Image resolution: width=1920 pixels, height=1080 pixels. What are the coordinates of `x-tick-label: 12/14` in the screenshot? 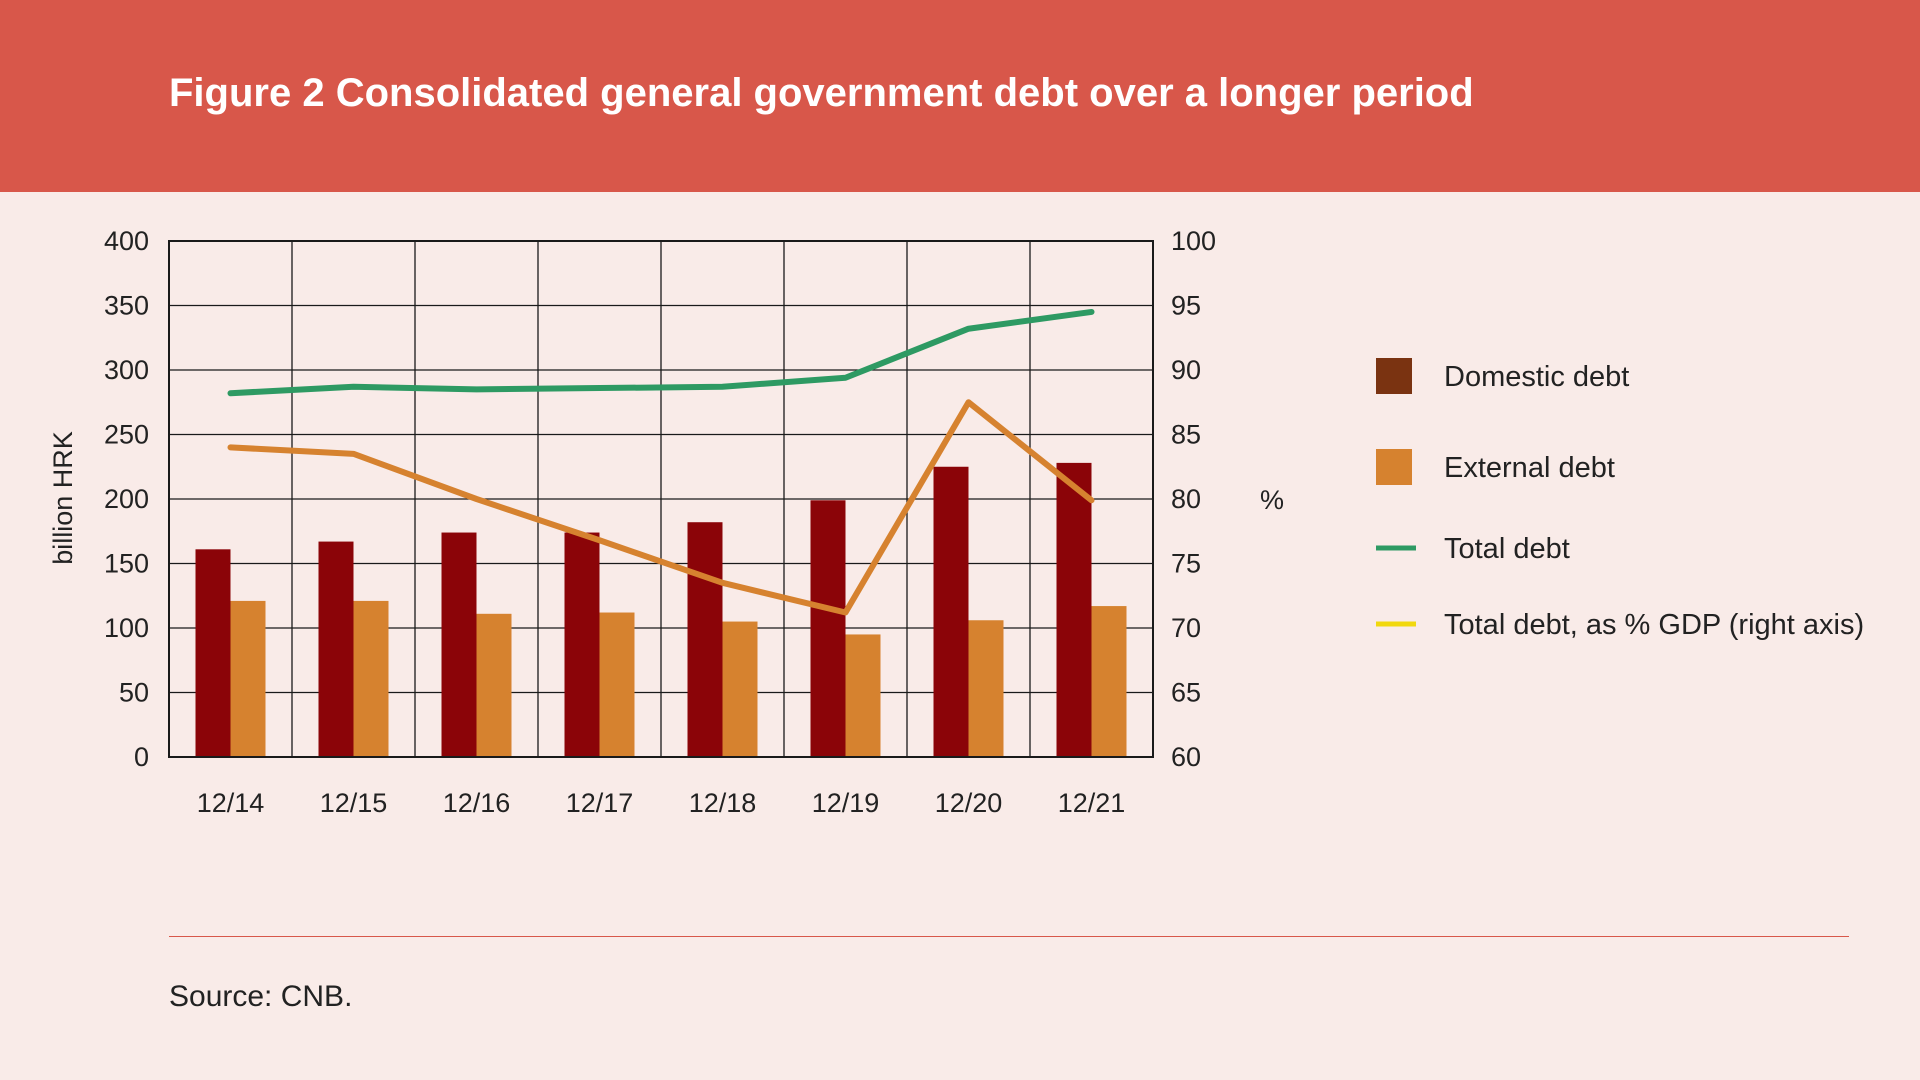 It's located at (231, 803).